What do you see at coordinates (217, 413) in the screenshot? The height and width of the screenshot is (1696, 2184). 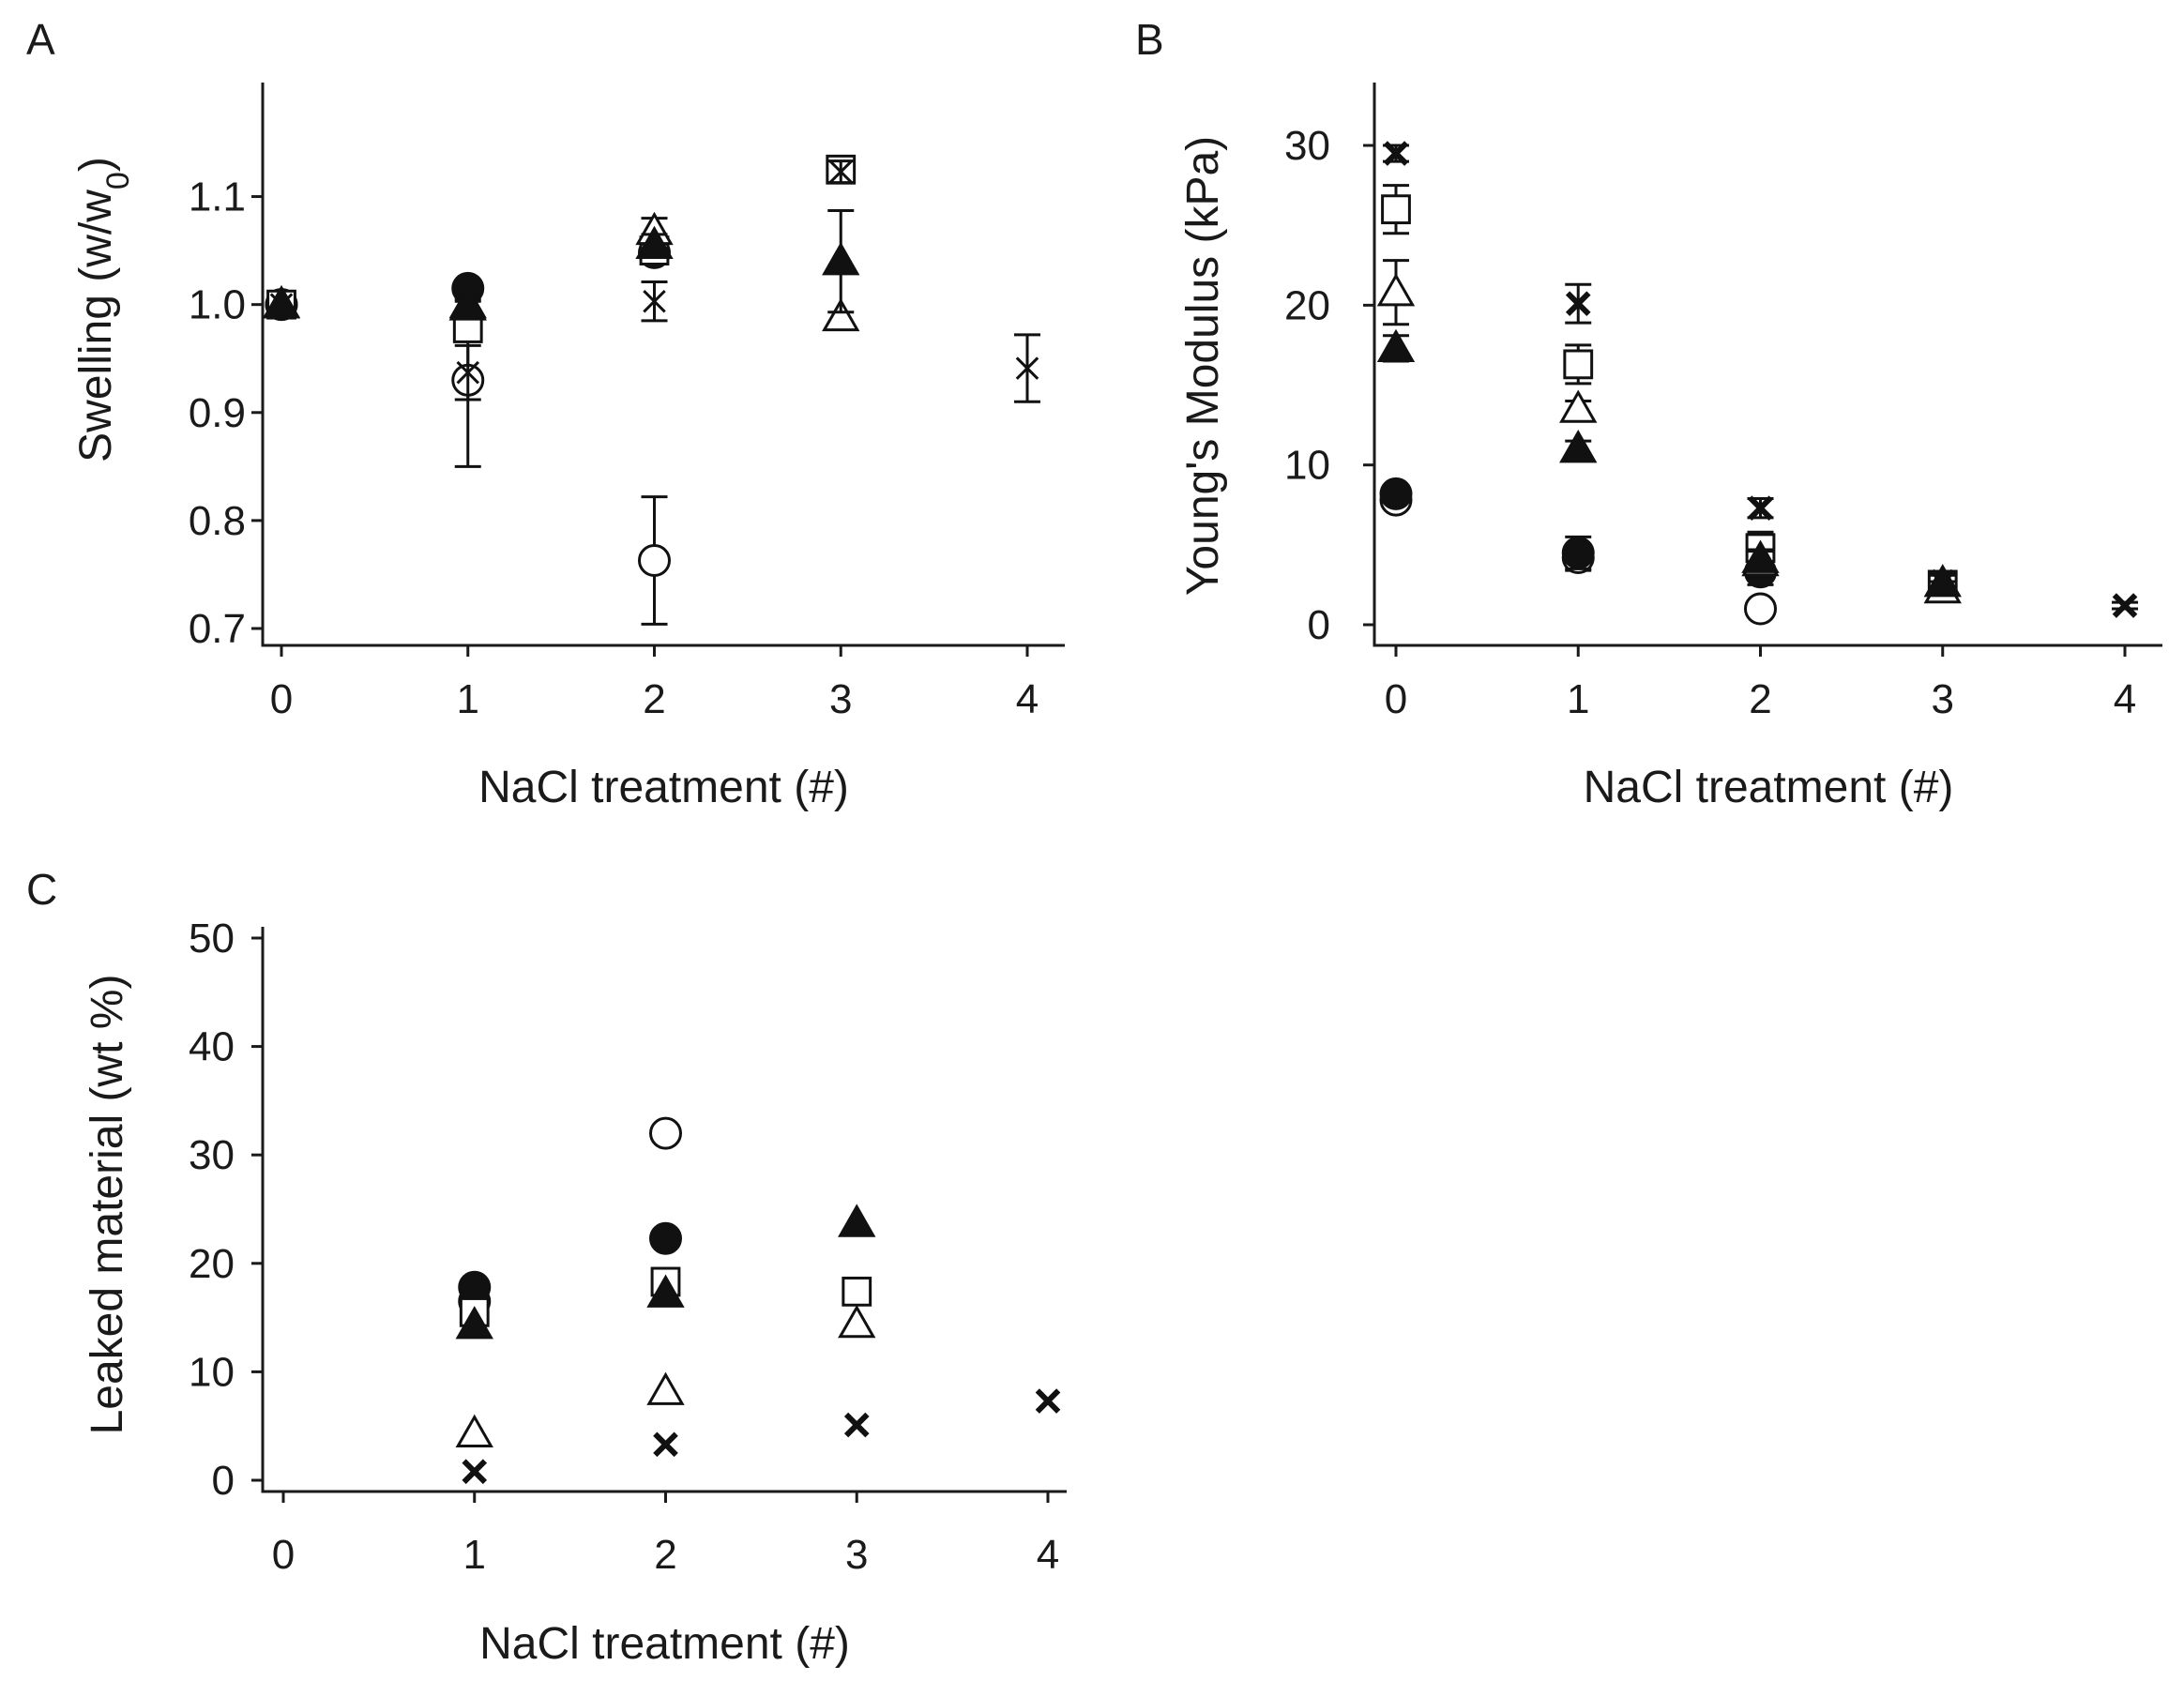 I see `y-tick-label: 0.9` at bounding box center [217, 413].